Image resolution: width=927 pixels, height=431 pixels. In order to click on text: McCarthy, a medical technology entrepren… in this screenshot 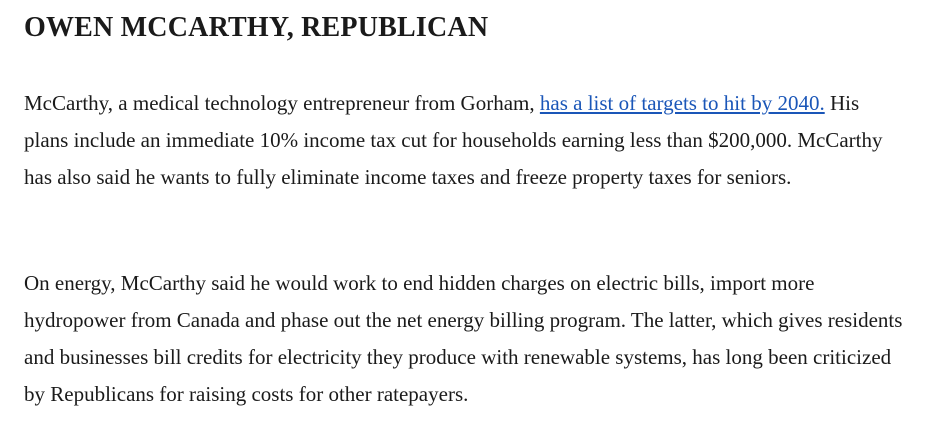, I will do `click(282, 103)`.